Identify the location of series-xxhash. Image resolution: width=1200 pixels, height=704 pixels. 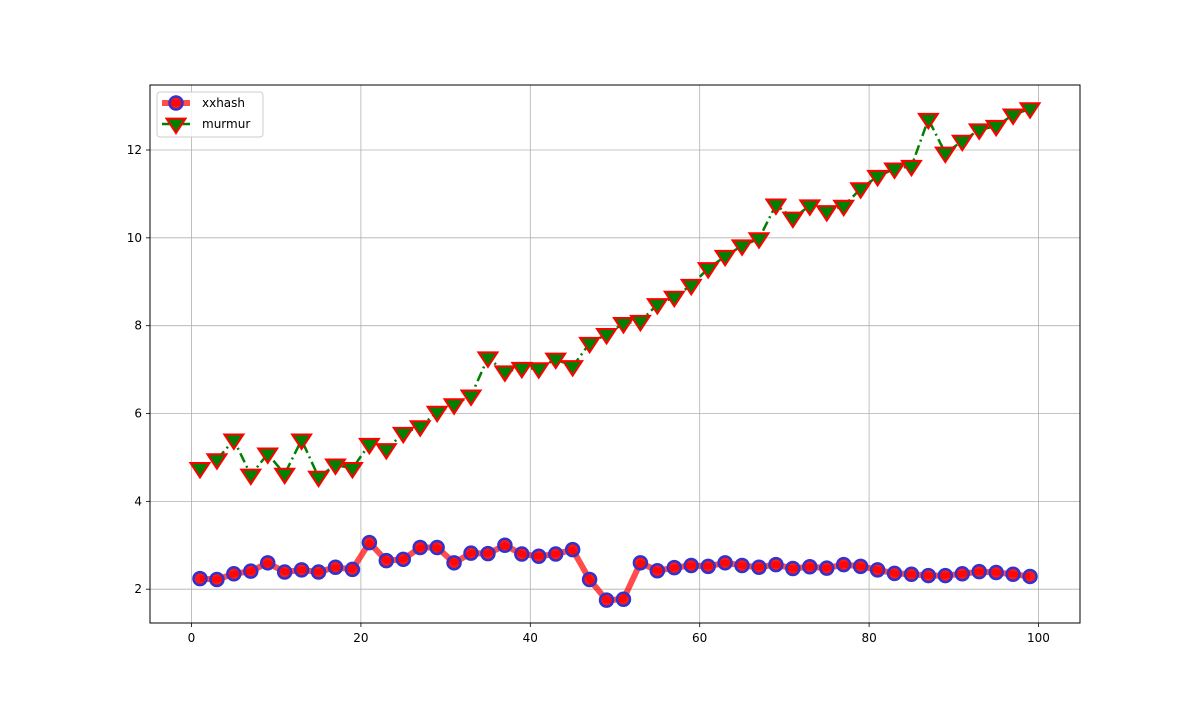
(615, 571).